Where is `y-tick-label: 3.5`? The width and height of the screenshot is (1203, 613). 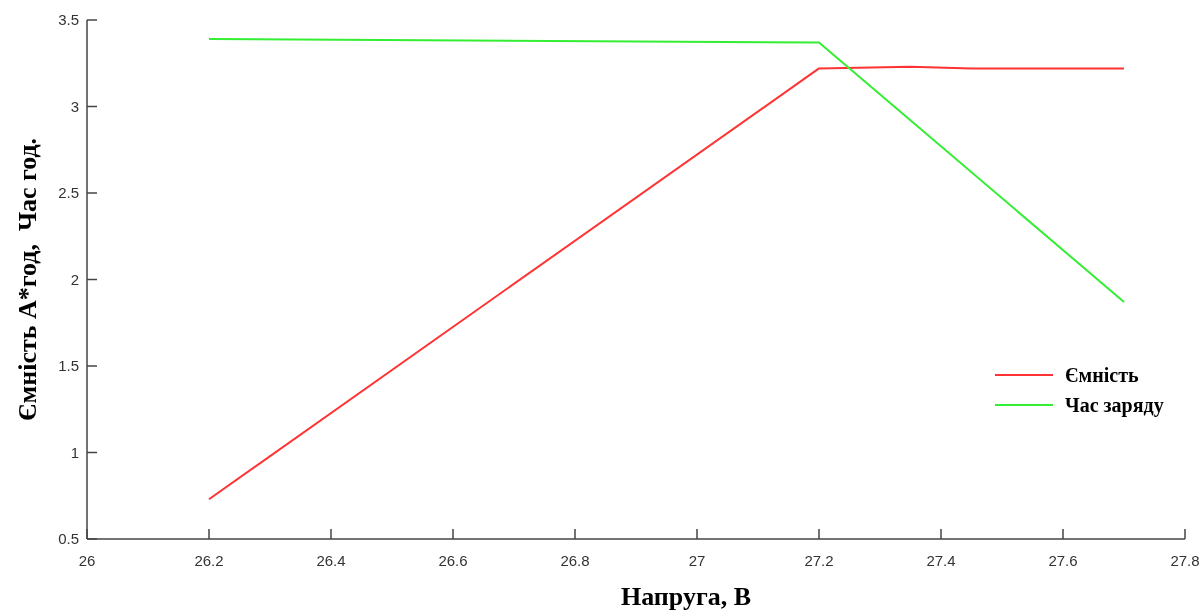 y-tick-label: 3.5 is located at coordinates (68, 19).